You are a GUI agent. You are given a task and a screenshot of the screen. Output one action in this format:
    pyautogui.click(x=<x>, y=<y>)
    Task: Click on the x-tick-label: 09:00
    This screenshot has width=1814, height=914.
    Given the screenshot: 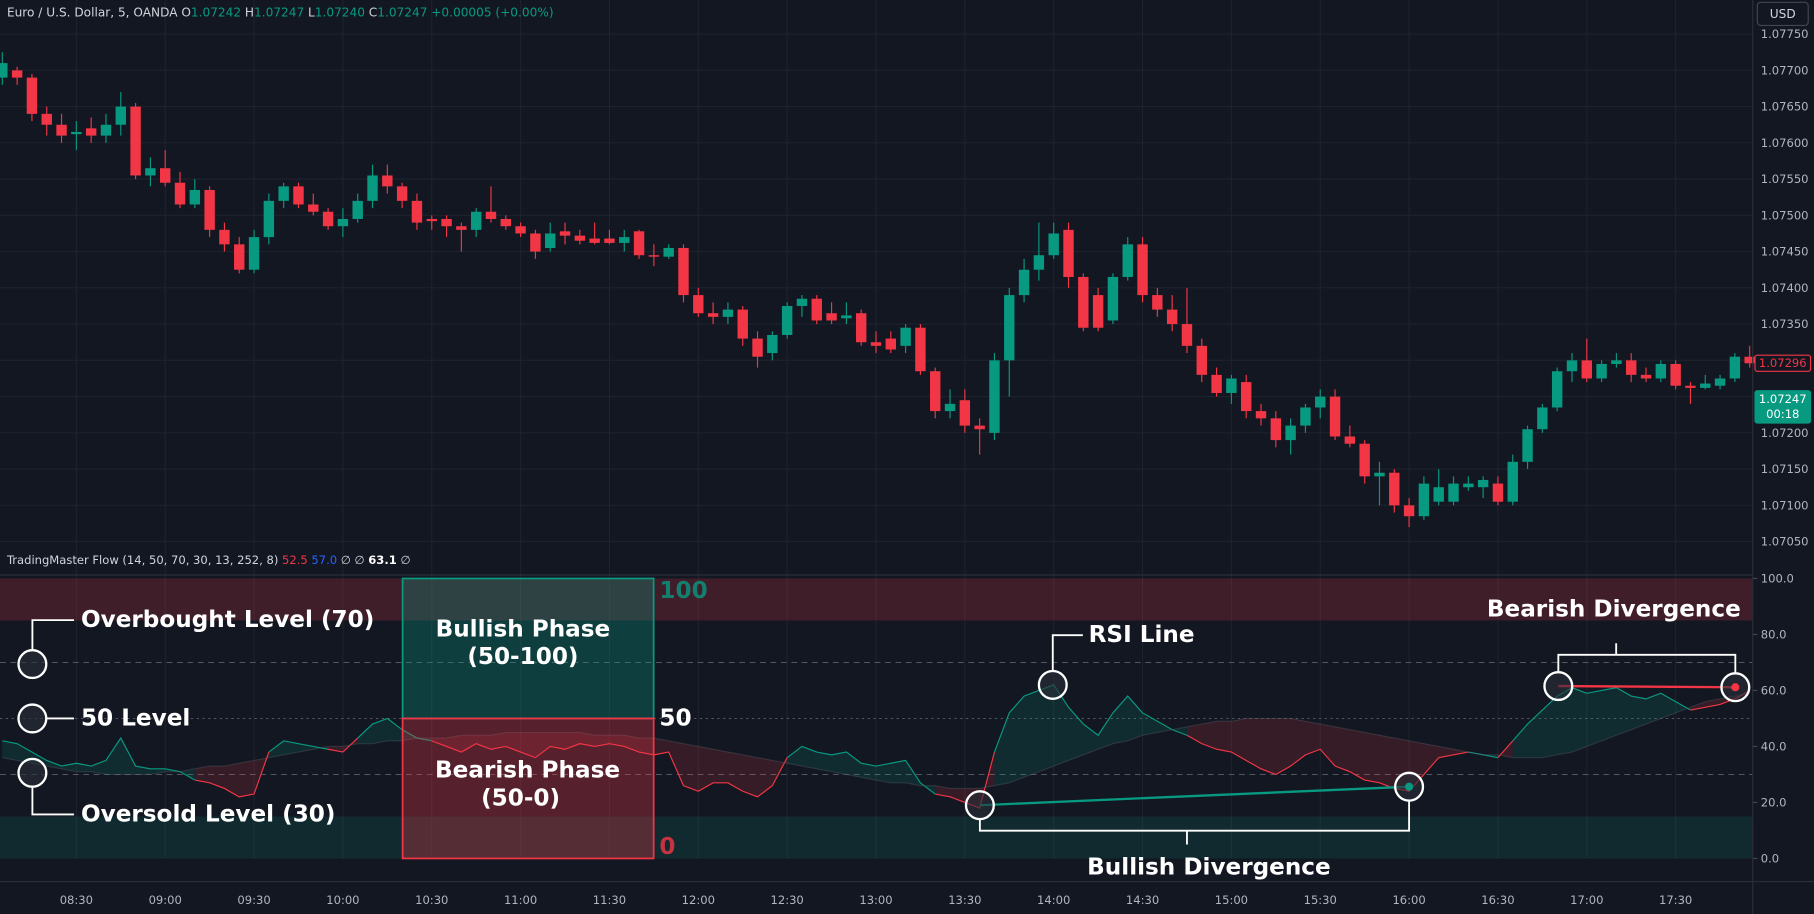 What is the action you would take?
    pyautogui.click(x=165, y=900)
    